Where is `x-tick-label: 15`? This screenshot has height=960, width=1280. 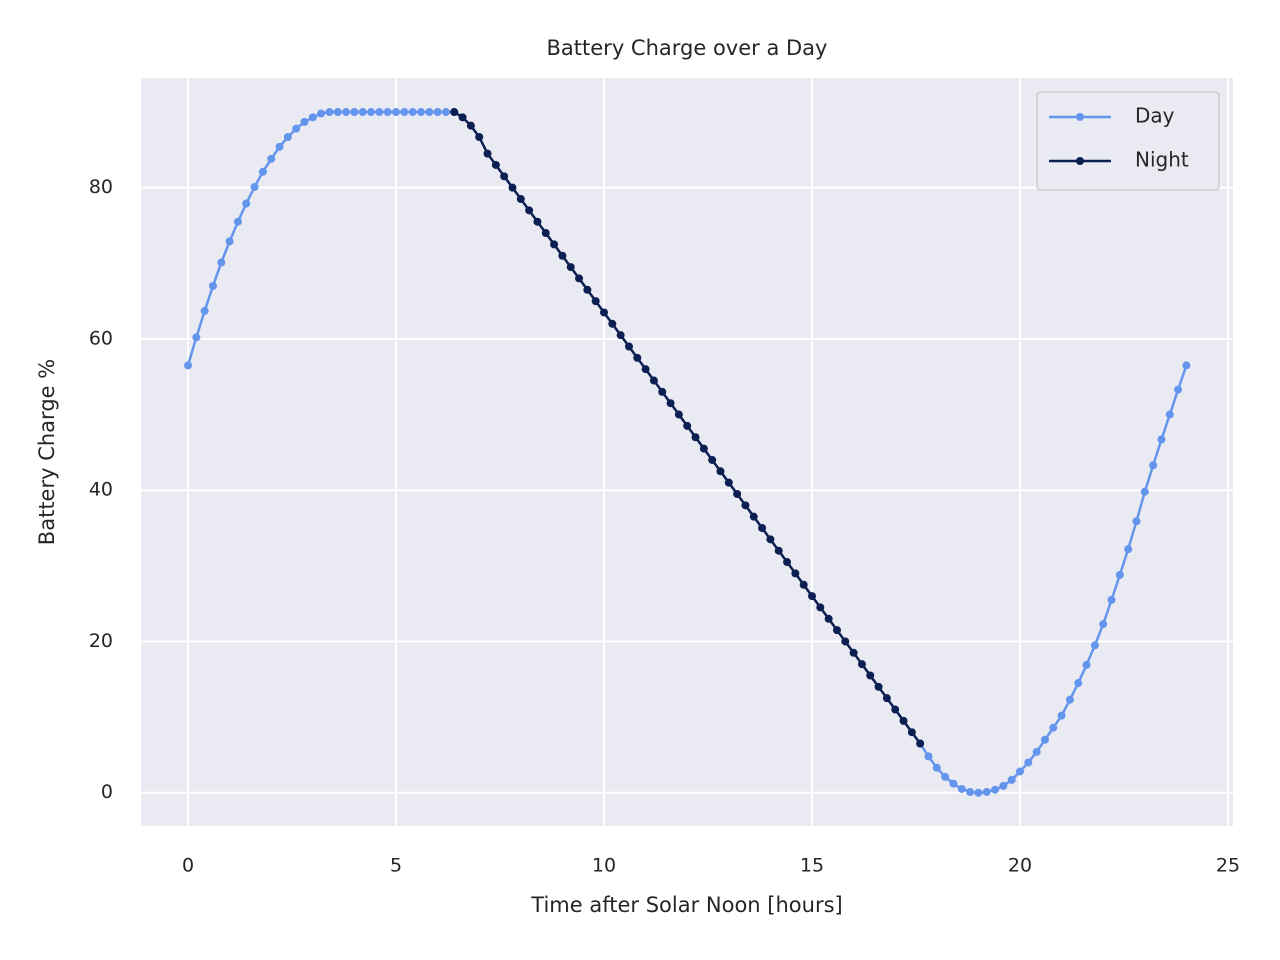
x-tick-label: 15 is located at coordinates (812, 866).